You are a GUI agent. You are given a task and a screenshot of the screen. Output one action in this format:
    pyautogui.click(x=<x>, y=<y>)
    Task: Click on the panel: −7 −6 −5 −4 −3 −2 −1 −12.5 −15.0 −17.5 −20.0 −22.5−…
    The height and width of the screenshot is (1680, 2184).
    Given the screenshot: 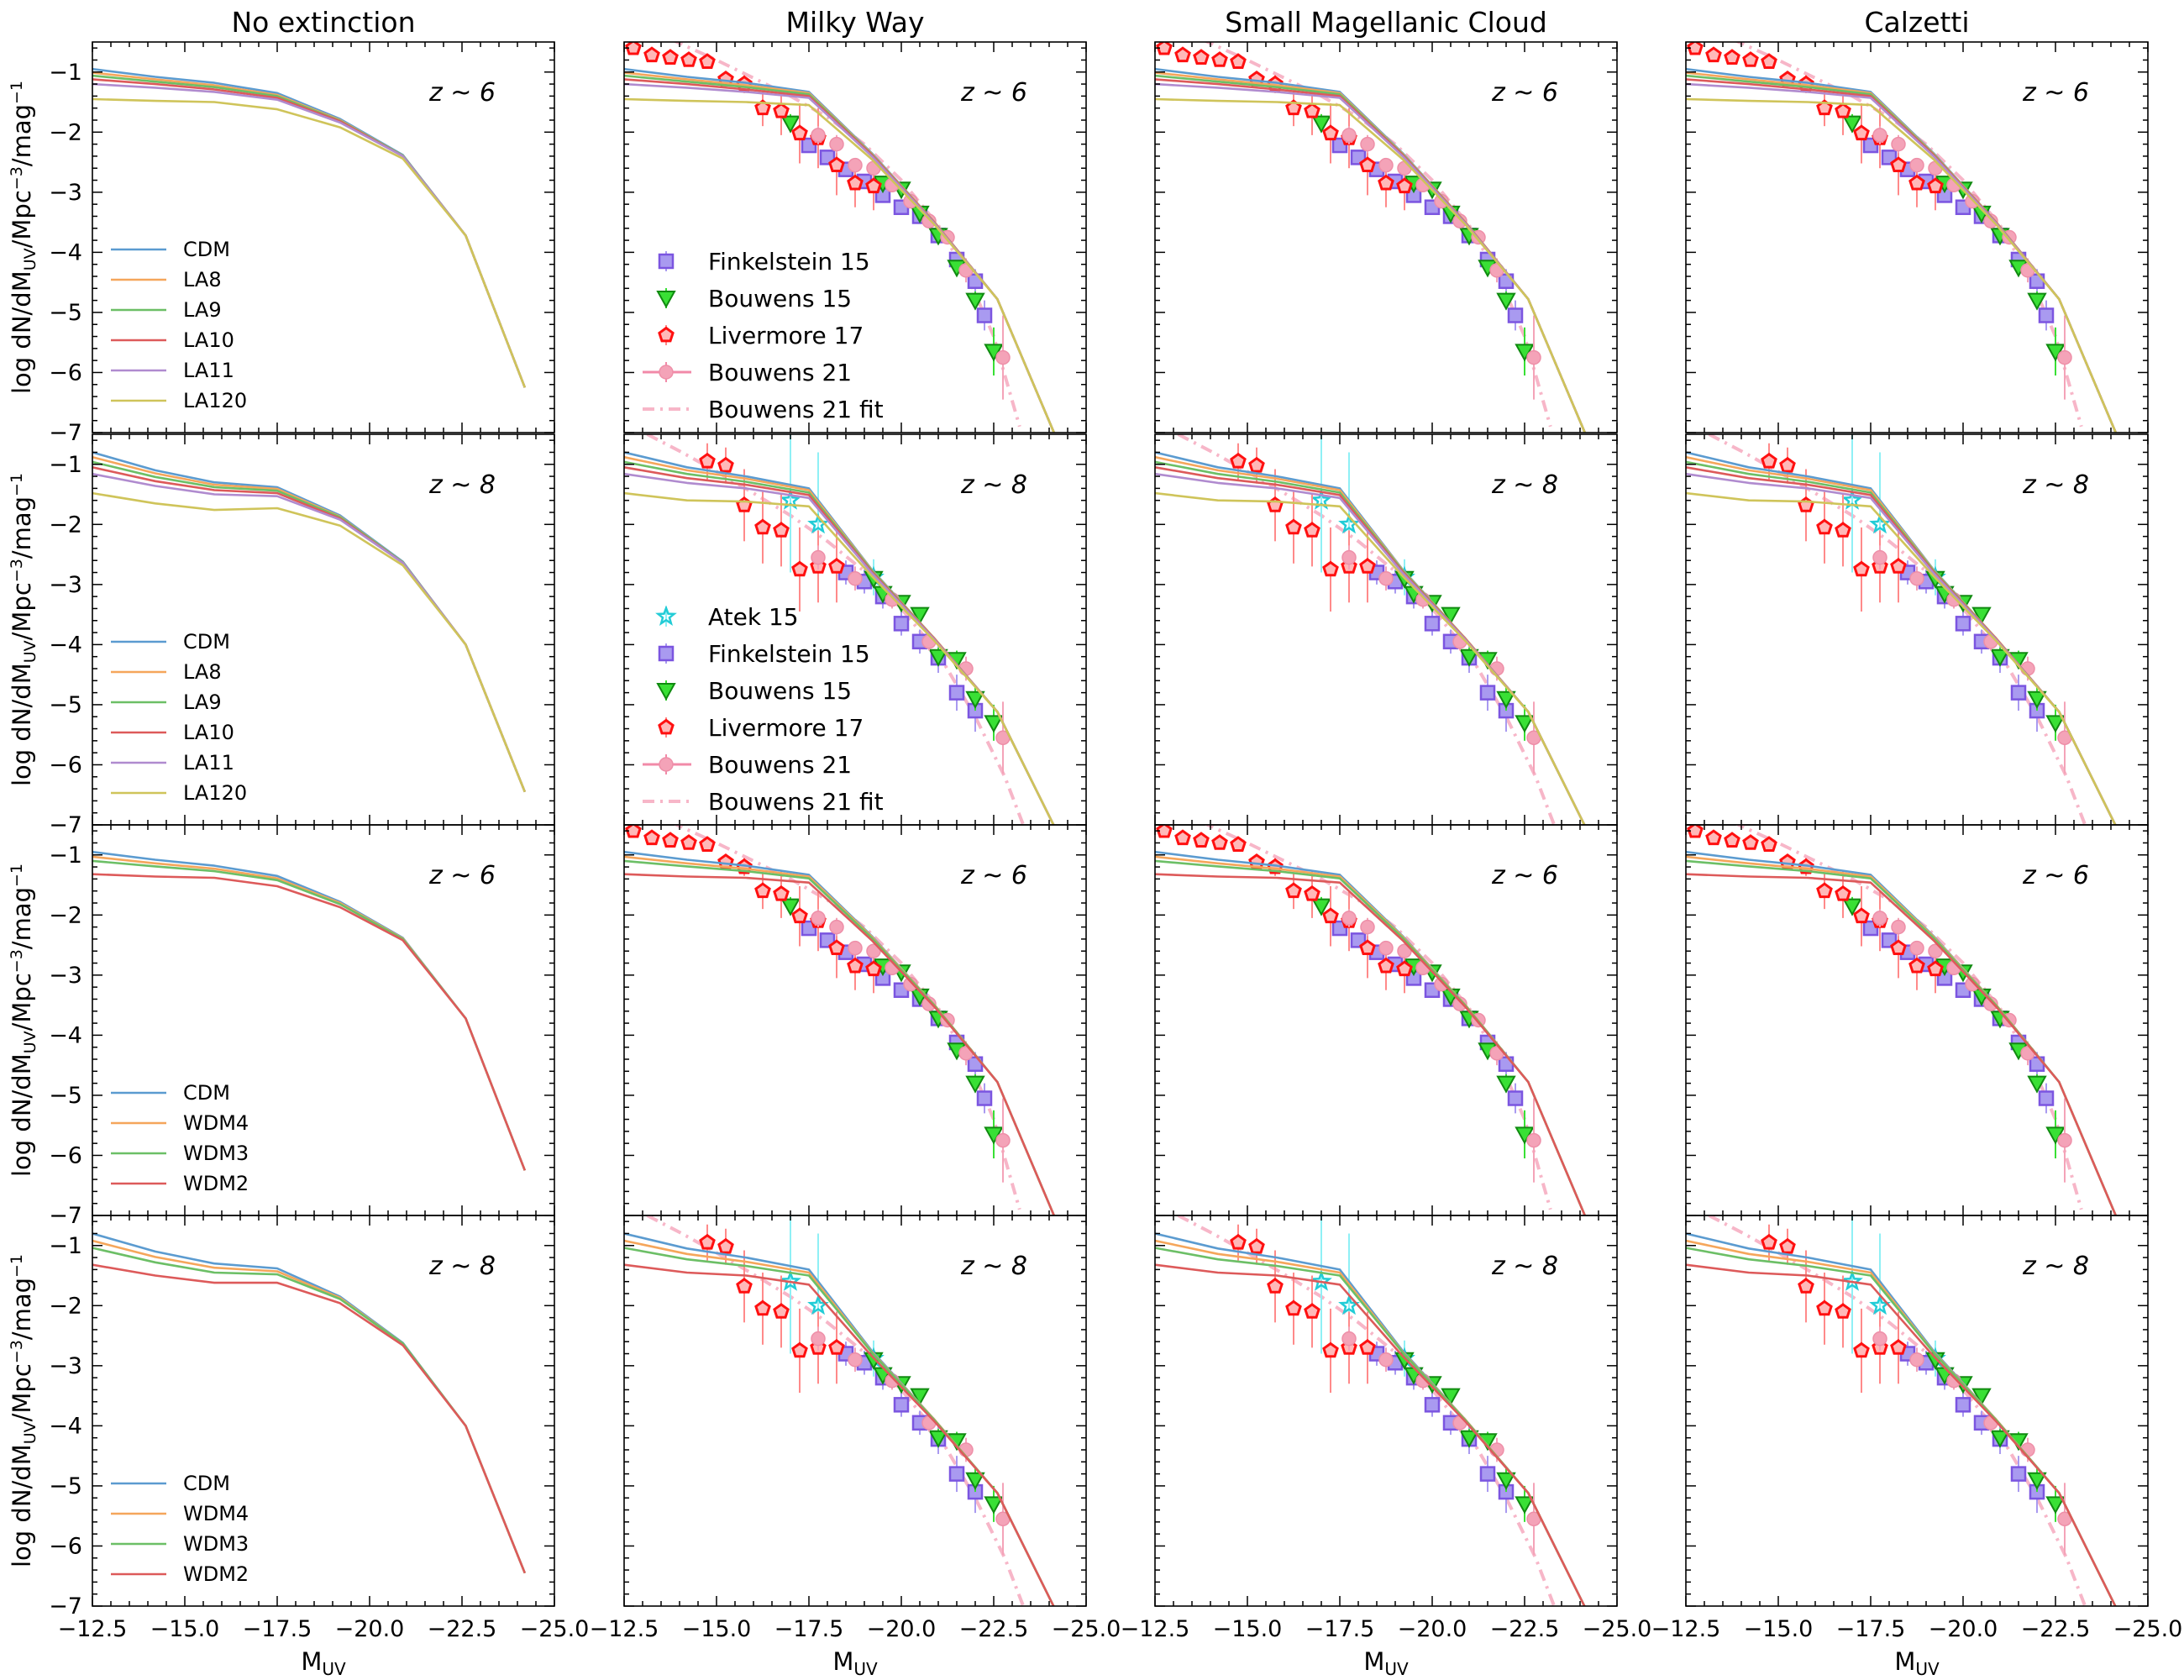 What is the action you would take?
    pyautogui.click(x=319, y=1447)
    